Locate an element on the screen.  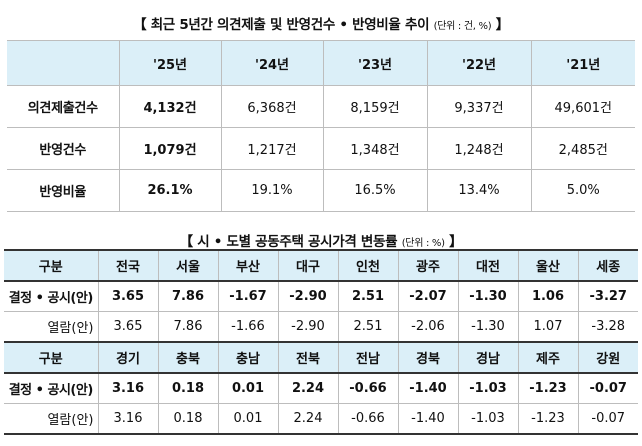
table1-title-text: 최근 5년간 의견제출 및 반영건수 • 반영비율 추이 is located at coordinates (290, 25).